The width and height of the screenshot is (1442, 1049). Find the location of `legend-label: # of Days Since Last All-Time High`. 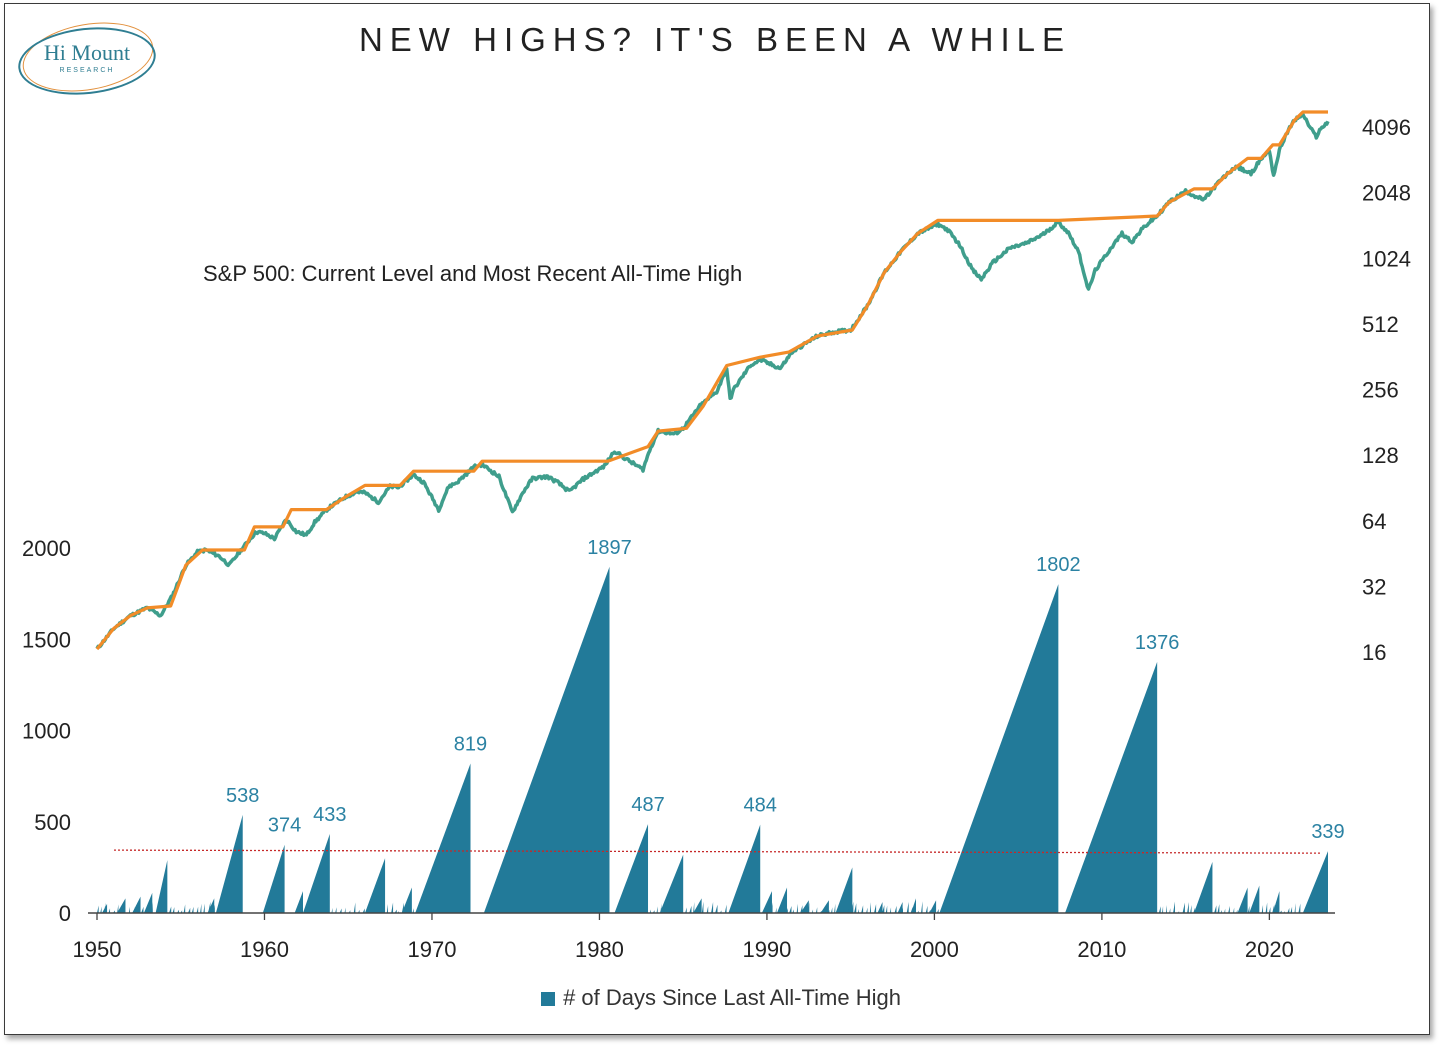

legend-label: # of Days Since Last All-Time High is located at coordinates (732, 997).